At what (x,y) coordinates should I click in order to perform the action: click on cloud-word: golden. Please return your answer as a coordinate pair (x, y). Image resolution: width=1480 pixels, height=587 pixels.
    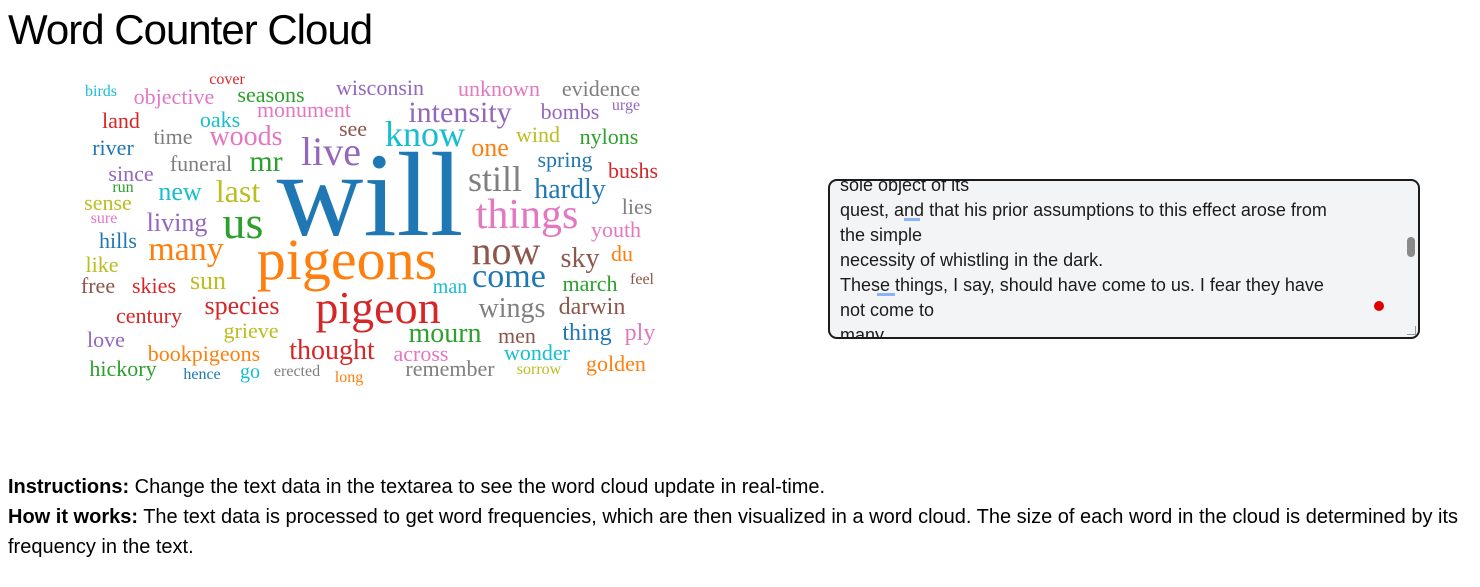
    Looking at the image, I should click on (616, 363).